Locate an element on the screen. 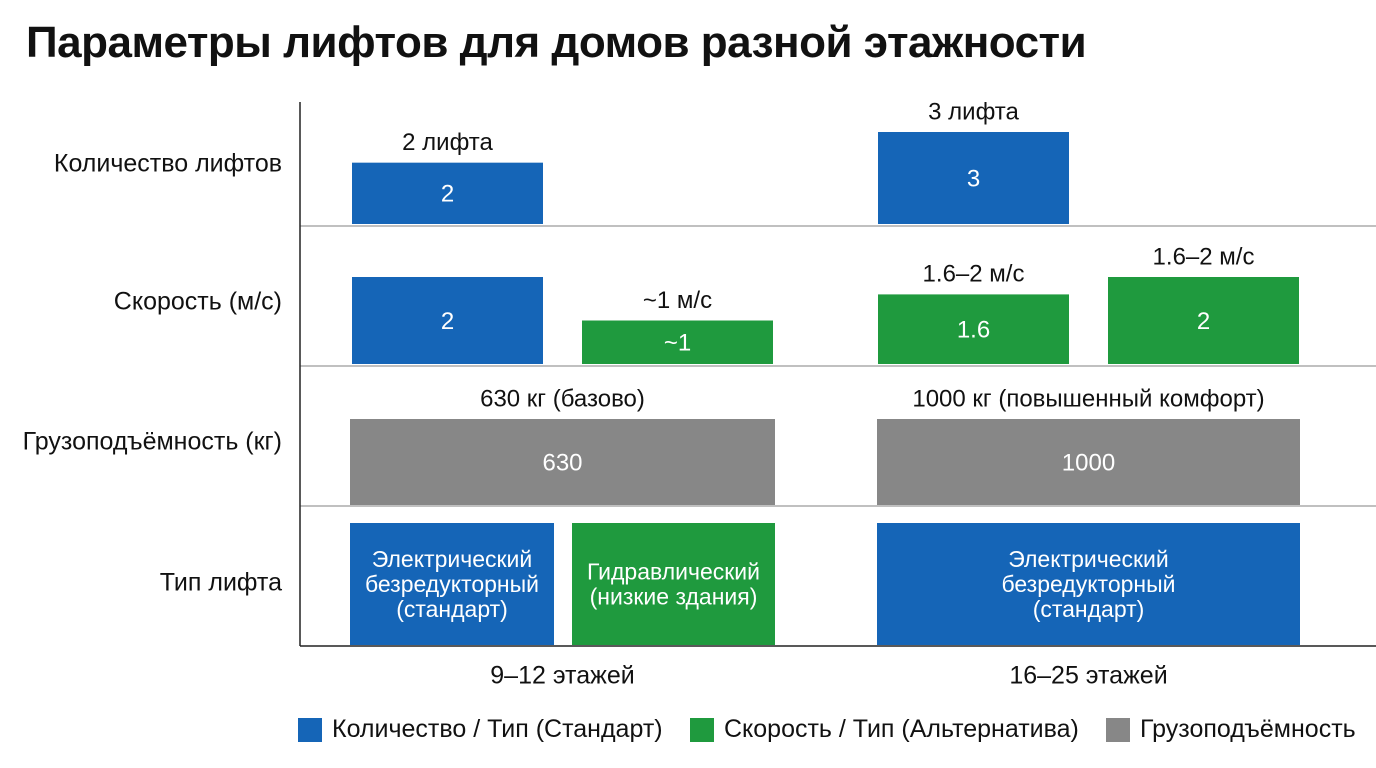  bar-value-label-r1-c0-right: ~1 is located at coordinates (677, 343).